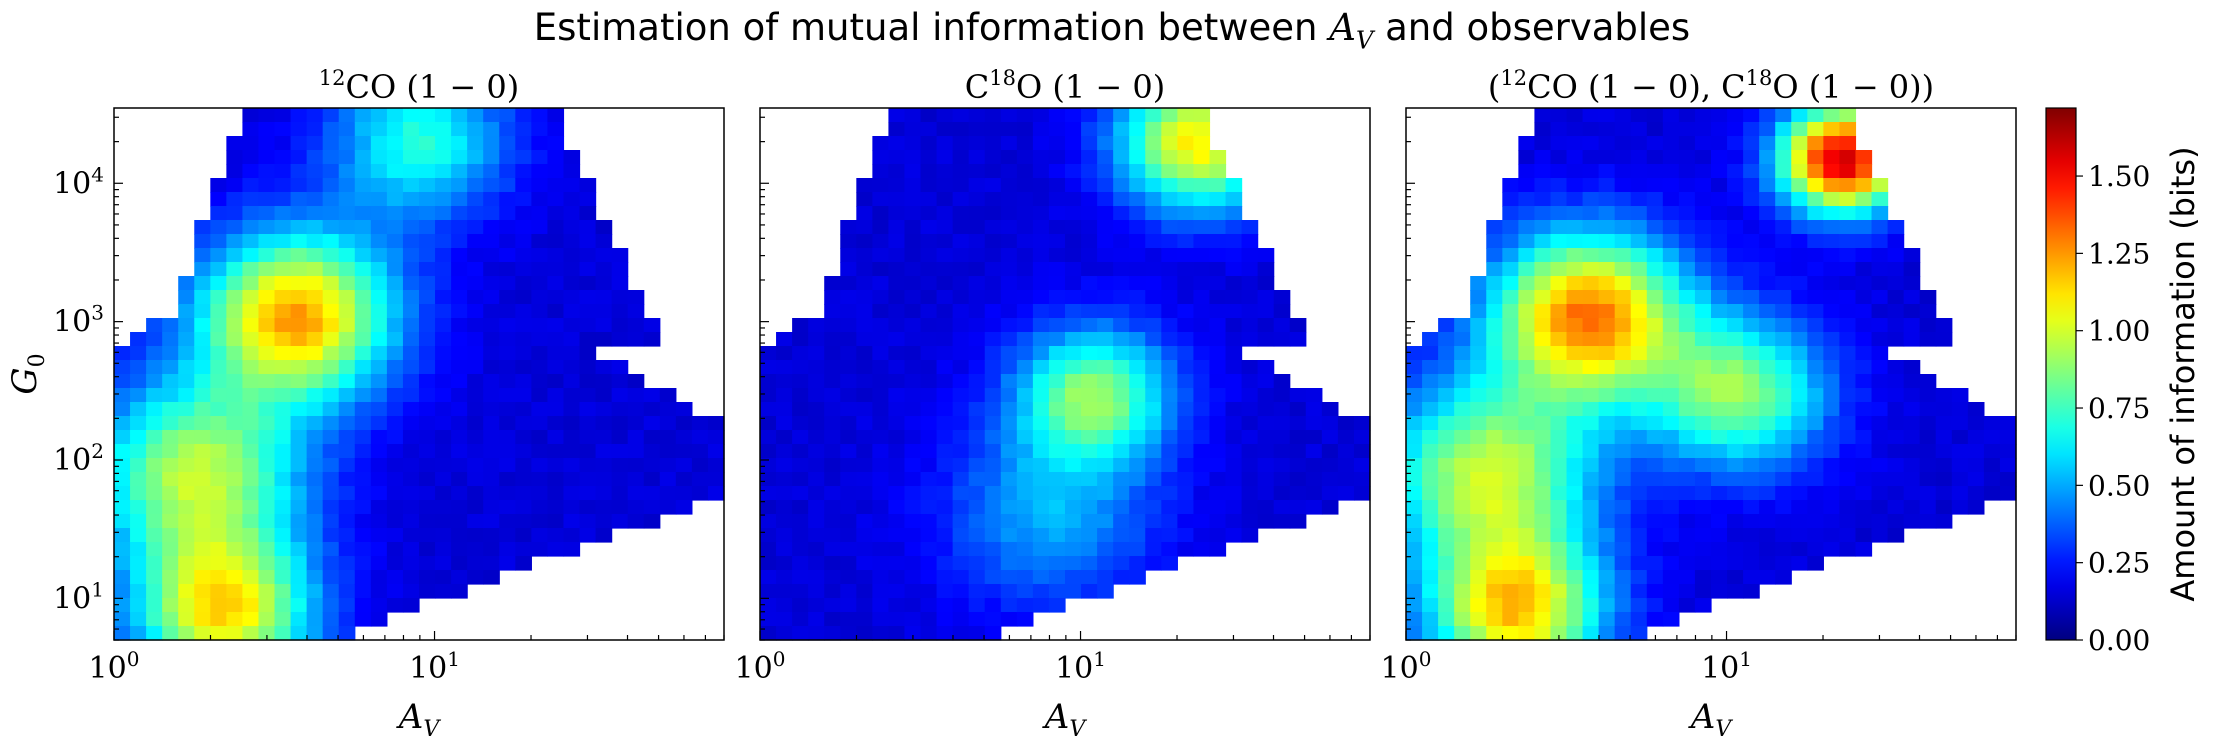 This screenshot has width=2224, height=737. I want to click on title-prefix: Estimation of mutual information between, so click(931, 27).